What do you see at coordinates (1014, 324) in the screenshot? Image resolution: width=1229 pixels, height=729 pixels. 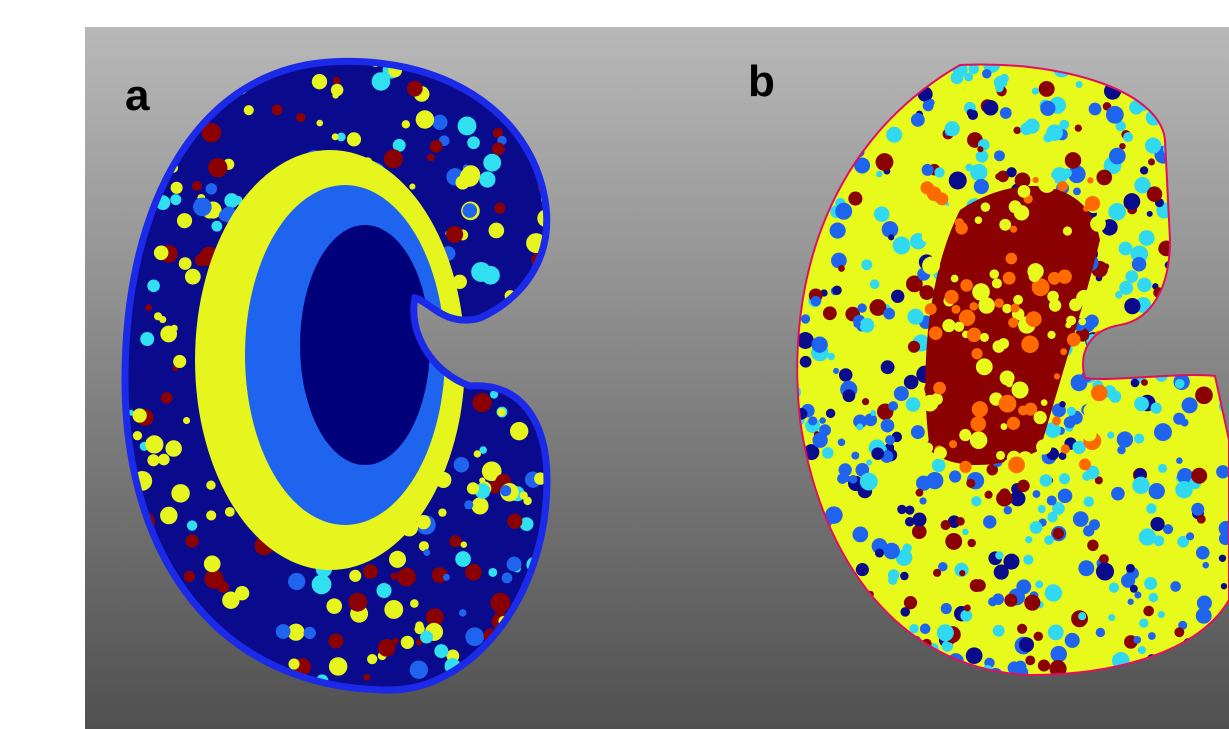 I see `speckles-core` at bounding box center [1014, 324].